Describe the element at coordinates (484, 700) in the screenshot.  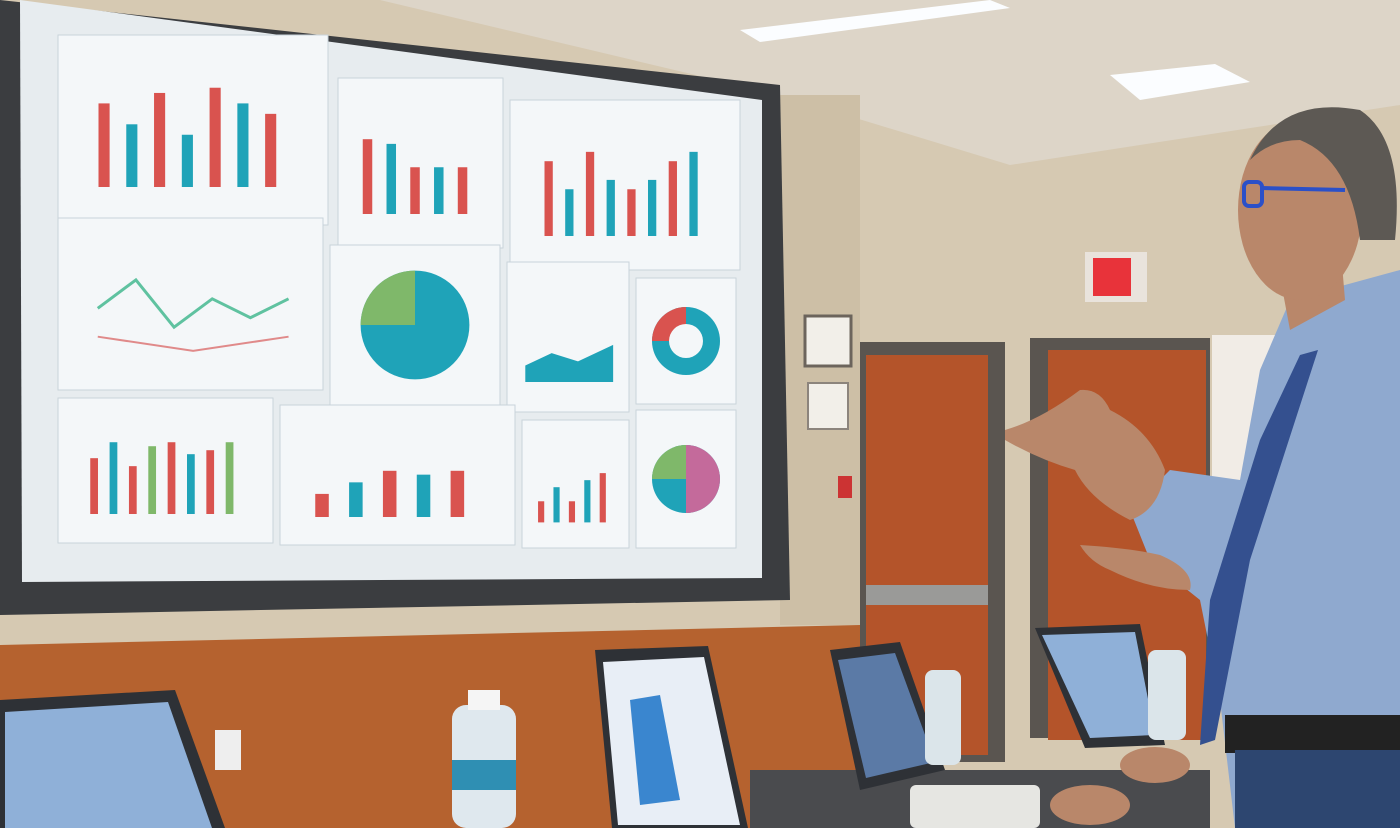
I see `bottle-cap` at that location.